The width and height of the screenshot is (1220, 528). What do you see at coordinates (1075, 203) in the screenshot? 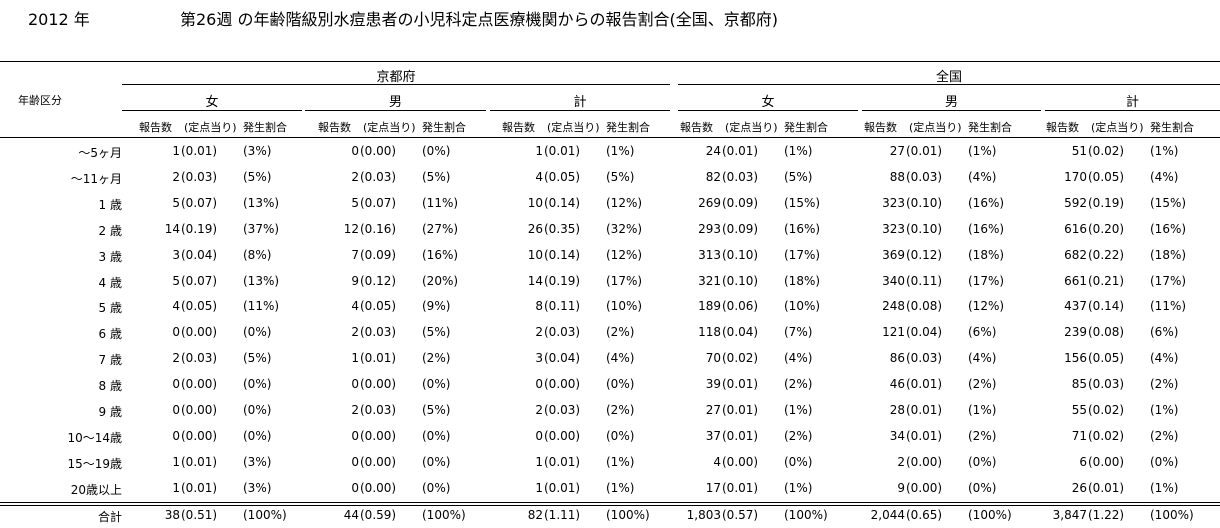
I see `cell-count-national-total: 592` at bounding box center [1075, 203].